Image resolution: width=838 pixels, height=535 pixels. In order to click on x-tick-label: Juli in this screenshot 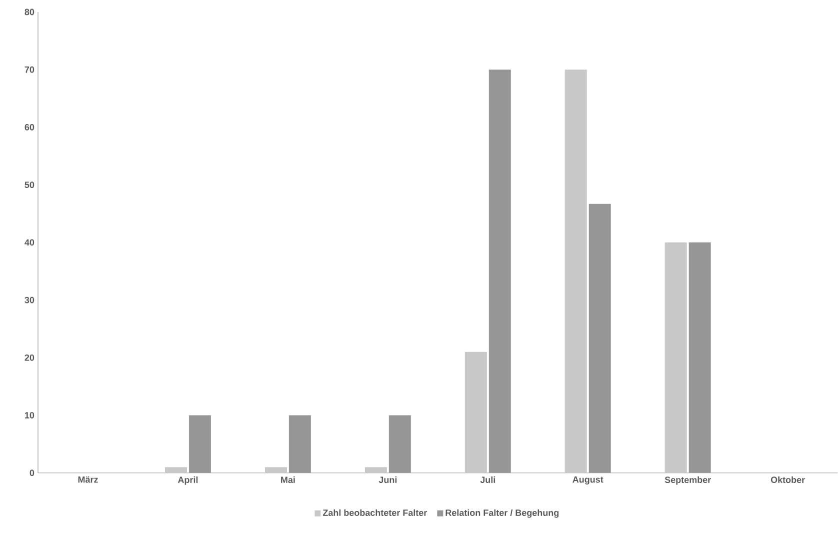, I will do `click(488, 480)`.